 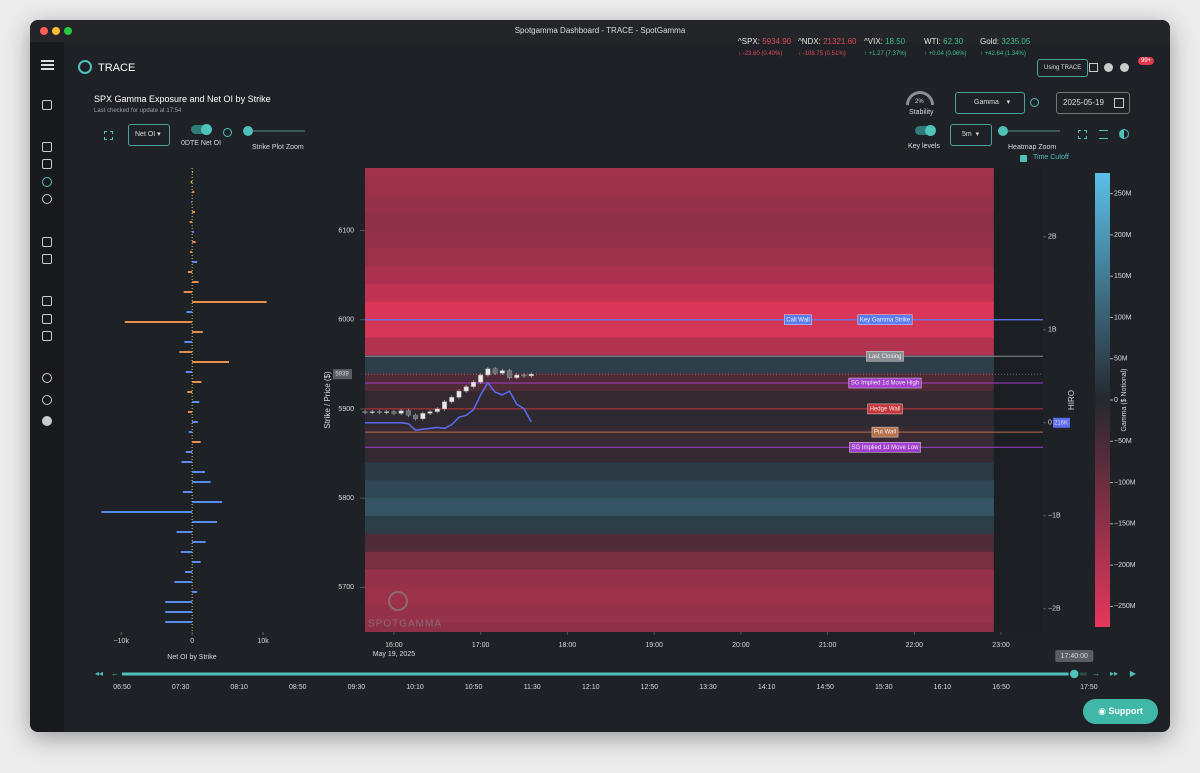 I want to click on date-picker: 2025-05-19, so click(x=1093, y=103).